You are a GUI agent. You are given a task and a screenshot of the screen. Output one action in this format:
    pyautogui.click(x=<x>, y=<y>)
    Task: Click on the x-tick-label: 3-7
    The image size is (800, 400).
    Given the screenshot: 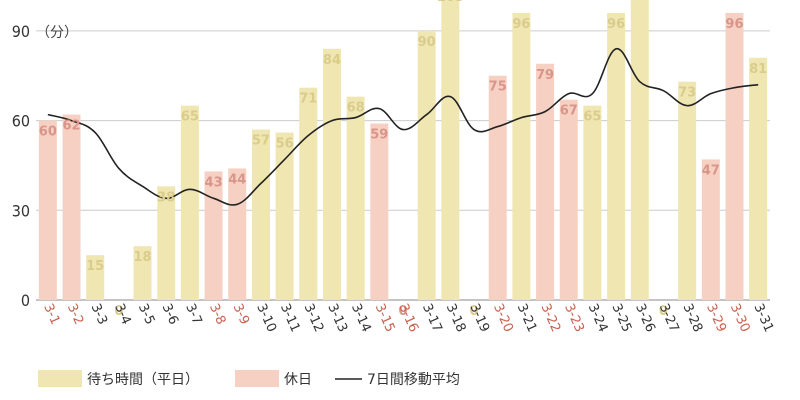 What is the action you would take?
    pyautogui.click(x=193, y=314)
    